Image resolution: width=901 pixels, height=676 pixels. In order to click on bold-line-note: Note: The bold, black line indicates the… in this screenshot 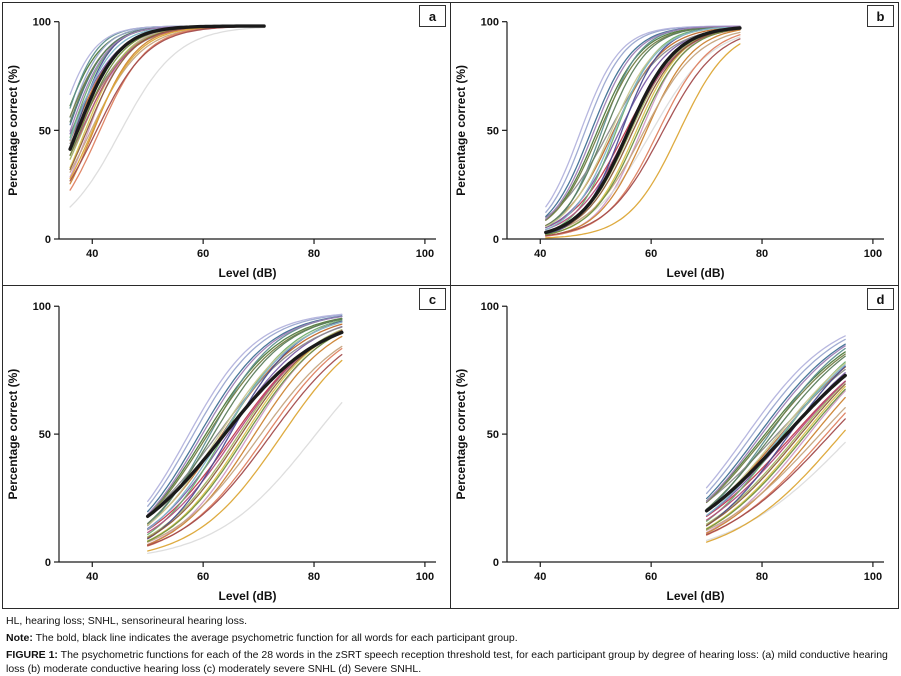, I will do `click(262, 637)`.